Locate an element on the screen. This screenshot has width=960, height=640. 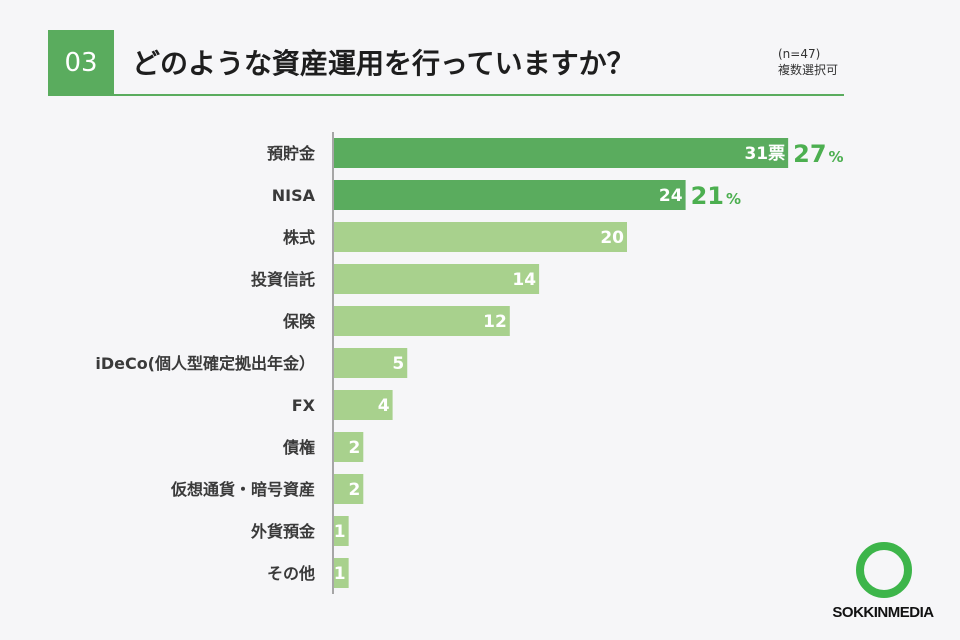
percent-label: 27% is located at coordinates (818, 154).